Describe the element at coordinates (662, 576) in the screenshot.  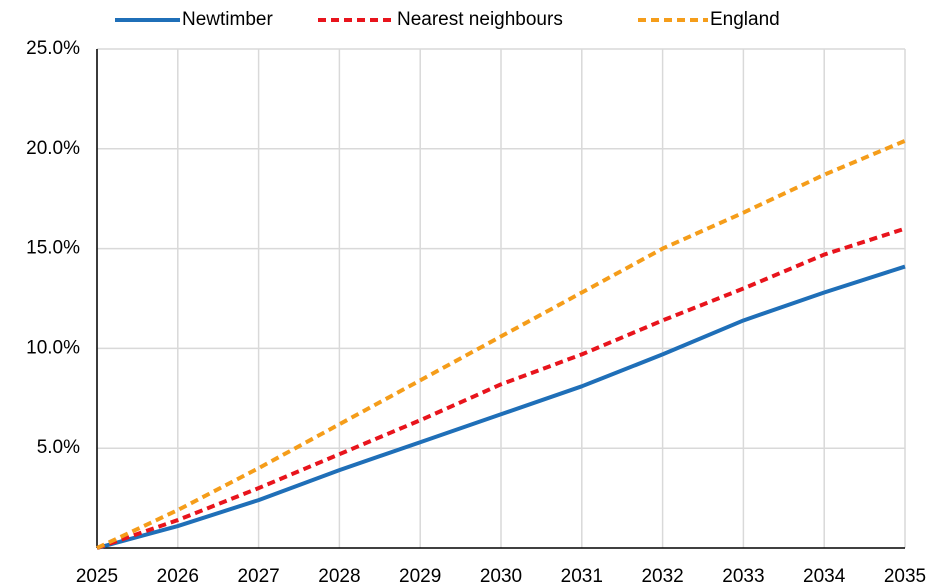
I see `x-tick-label: 2032` at that location.